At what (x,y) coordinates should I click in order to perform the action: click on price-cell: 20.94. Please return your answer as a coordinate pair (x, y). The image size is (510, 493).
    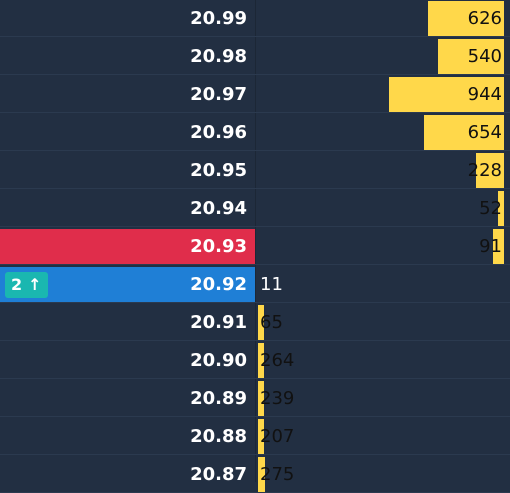
    Looking at the image, I should click on (218, 208).